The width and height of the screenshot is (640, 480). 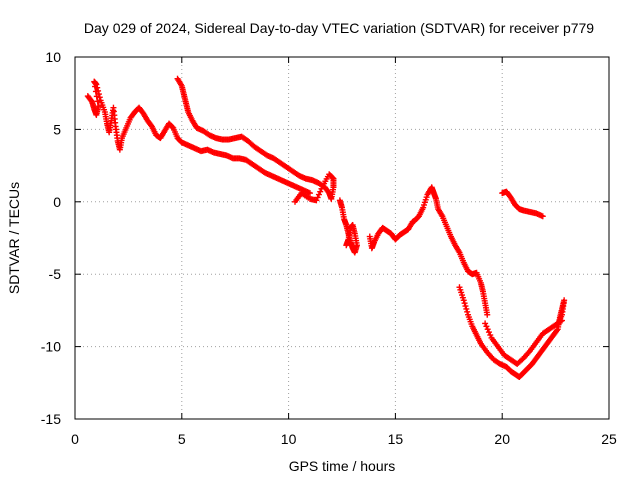 What do you see at coordinates (342, 466) in the screenshot?
I see `x-axis-label: GPS time / hours` at bounding box center [342, 466].